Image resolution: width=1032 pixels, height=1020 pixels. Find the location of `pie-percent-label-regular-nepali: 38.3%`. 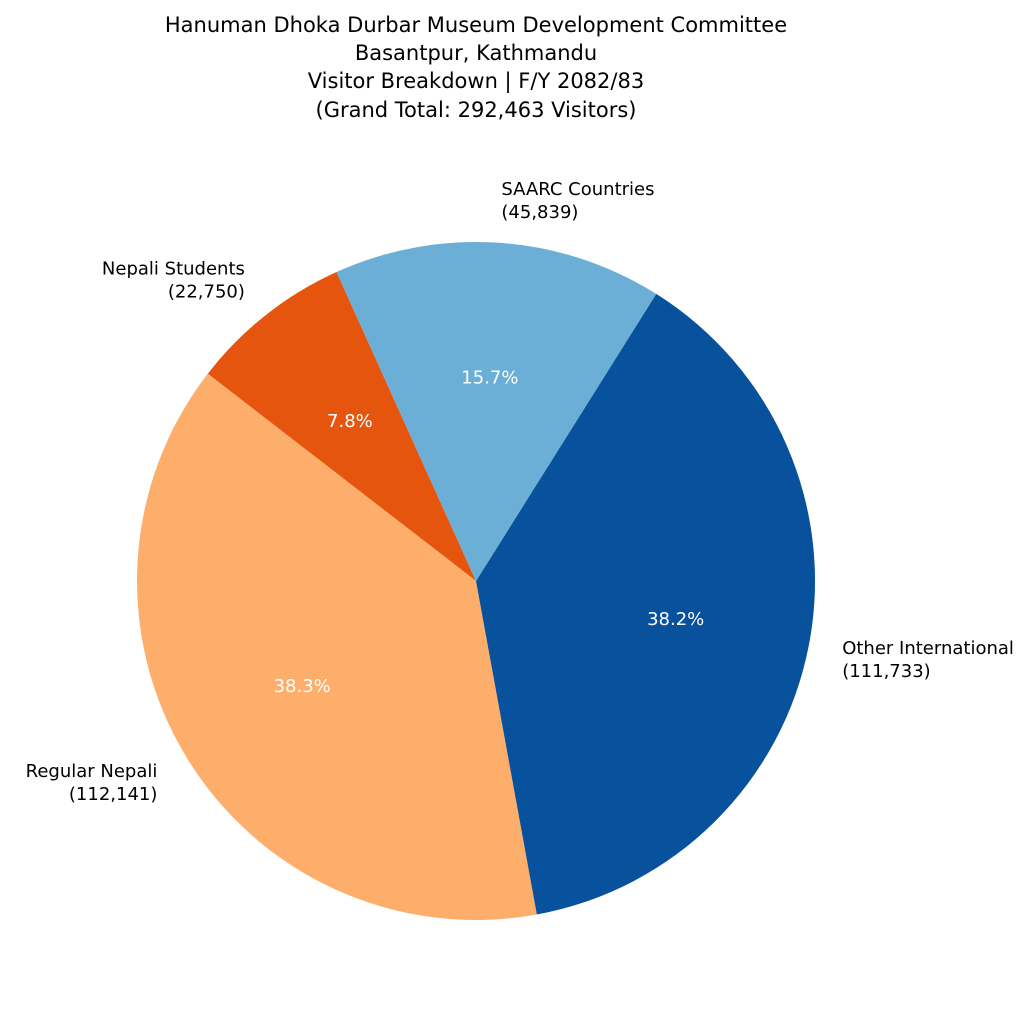

pie-percent-label-regular-nepali: 38.3% is located at coordinates (302, 686).